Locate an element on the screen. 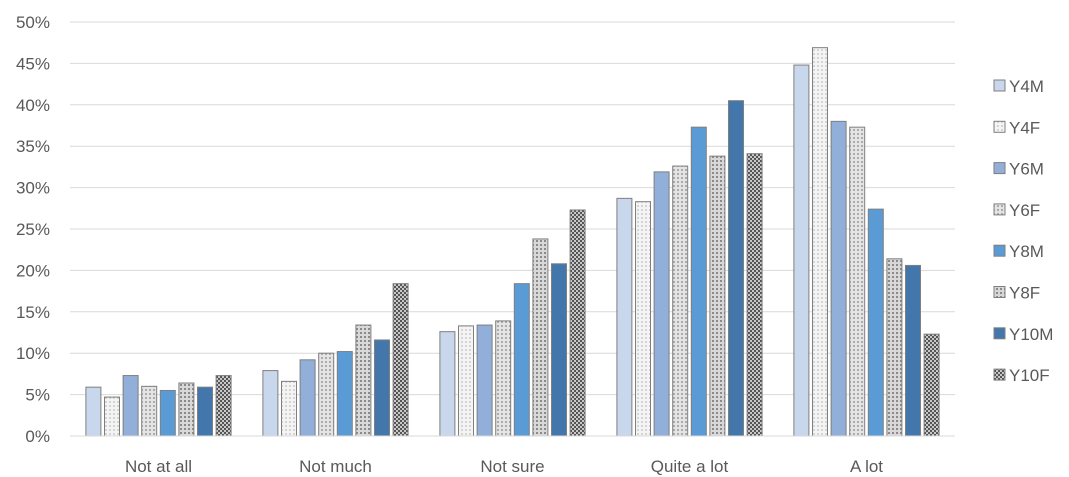 This screenshot has height=477, width=1069. y-tick-label: 15% is located at coordinates (33, 312).